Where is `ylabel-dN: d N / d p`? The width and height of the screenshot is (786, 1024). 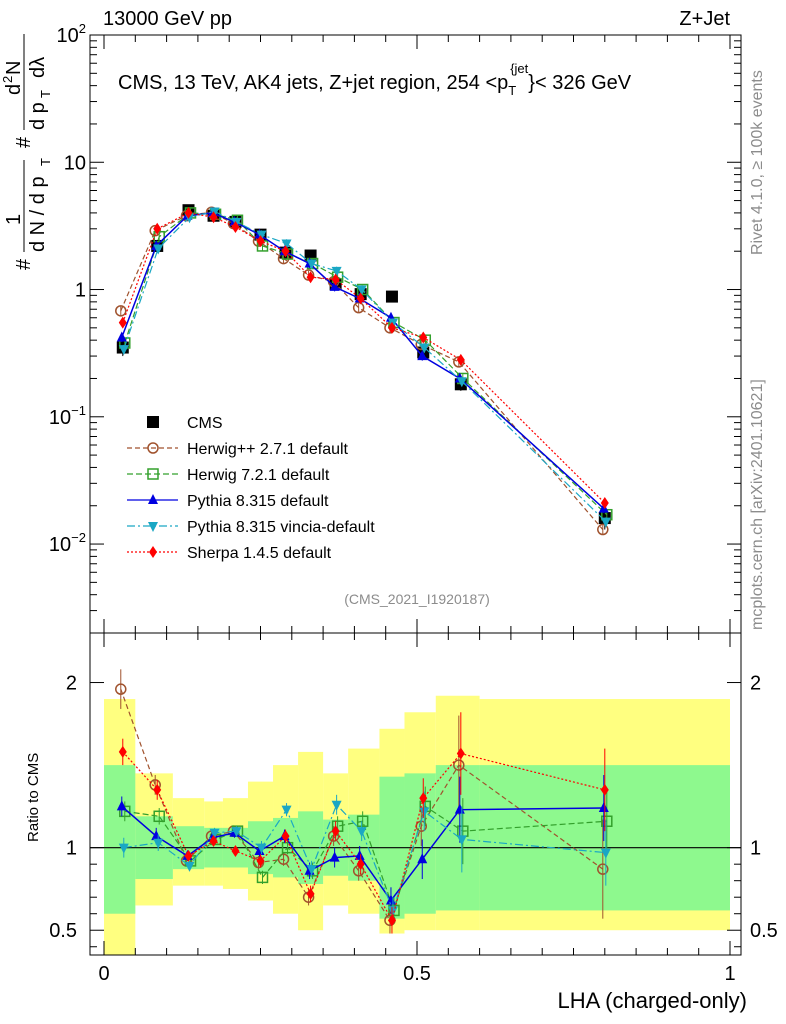 ylabel-dN: d N / d p is located at coordinates (38, 214).